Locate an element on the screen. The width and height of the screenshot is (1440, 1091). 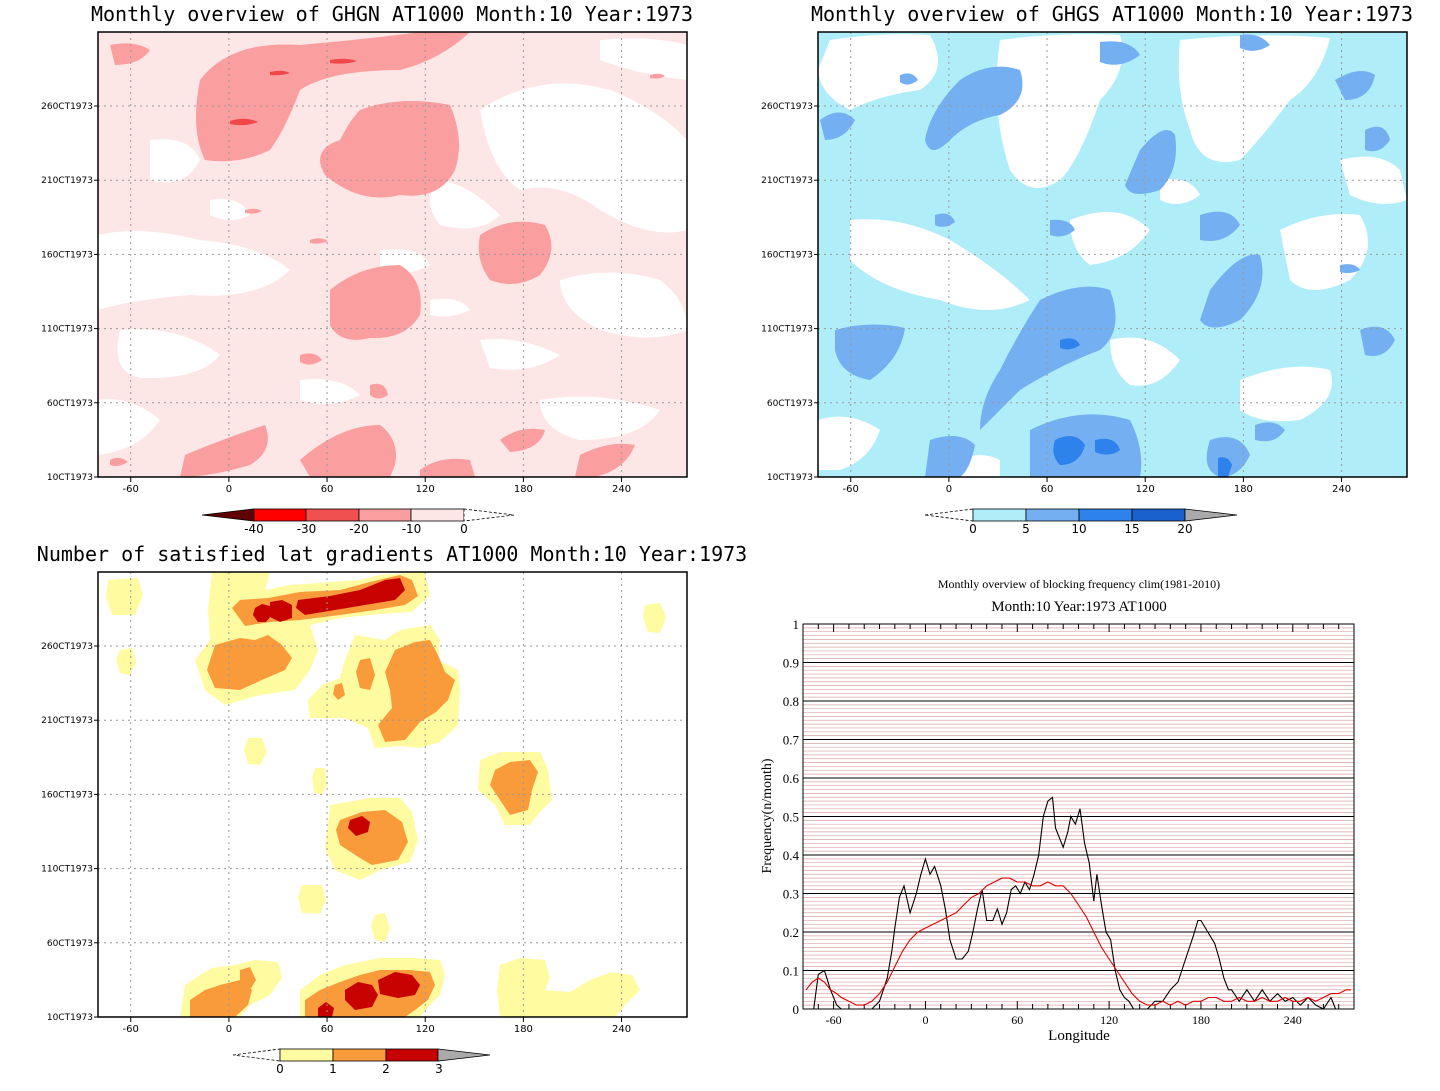
blocking-xtick-label: -60 is located at coordinates (834, 1020).